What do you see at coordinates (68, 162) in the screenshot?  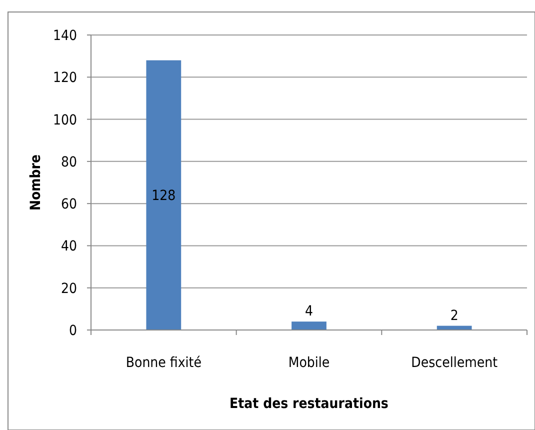 I see `y-tick-label: 80` at bounding box center [68, 162].